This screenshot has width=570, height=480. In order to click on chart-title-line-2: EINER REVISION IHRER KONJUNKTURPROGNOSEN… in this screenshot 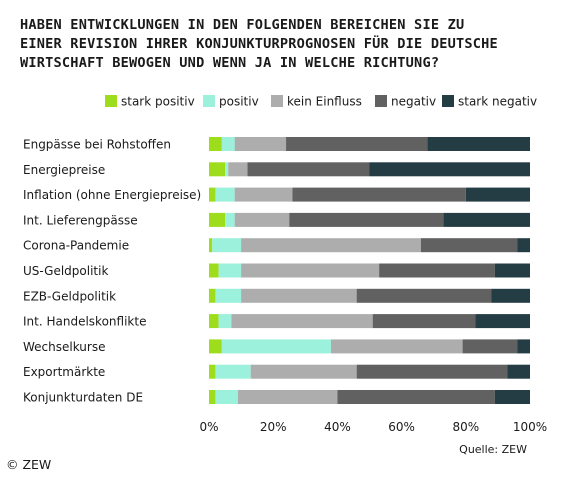, I will do `click(259, 44)`.